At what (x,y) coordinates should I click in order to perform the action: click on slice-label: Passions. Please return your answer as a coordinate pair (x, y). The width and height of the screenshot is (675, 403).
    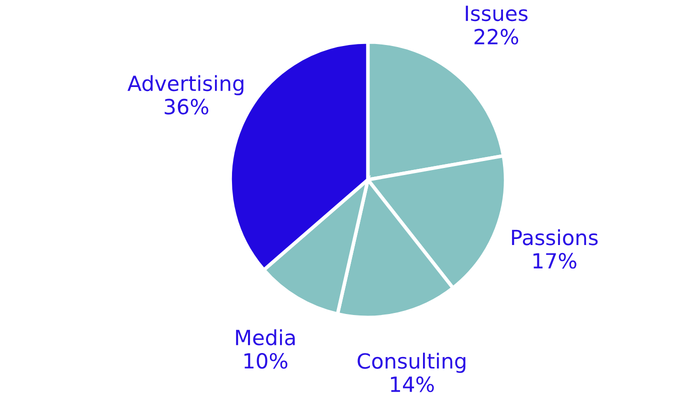
    Looking at the image, I should click on (555, 237).